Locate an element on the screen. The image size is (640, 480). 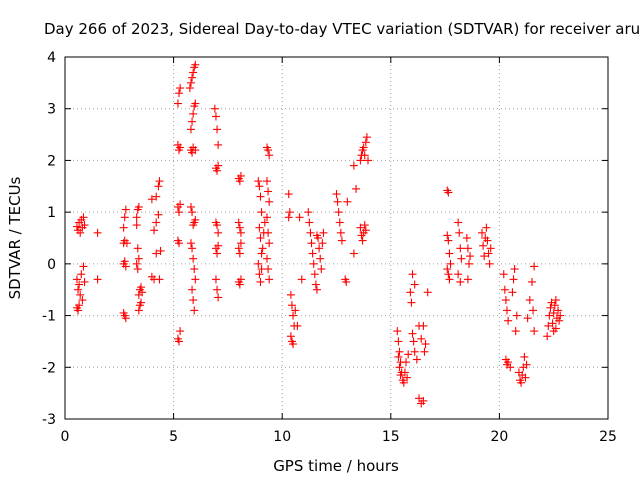
y-tick-label: 4 is located at coordinates (51, 58).